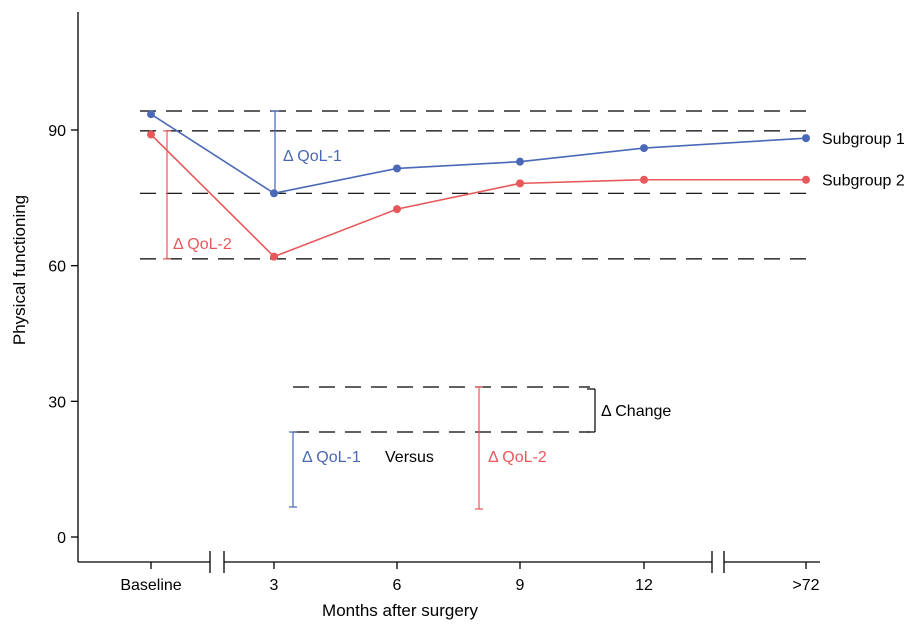  What do you see at coordinates (400, 610) in the screenshot?
I see `x-axis-title: Months after surgery` at bounding box center [400, 610].